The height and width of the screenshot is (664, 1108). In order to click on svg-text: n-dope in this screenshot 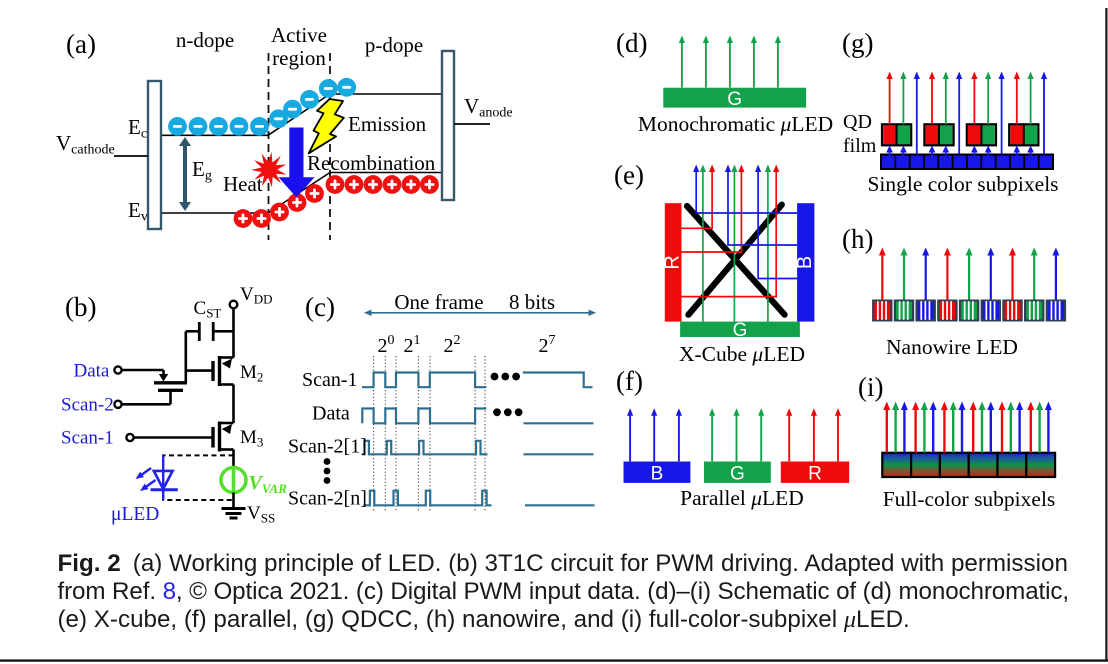, I will do `click(205, 40)`.